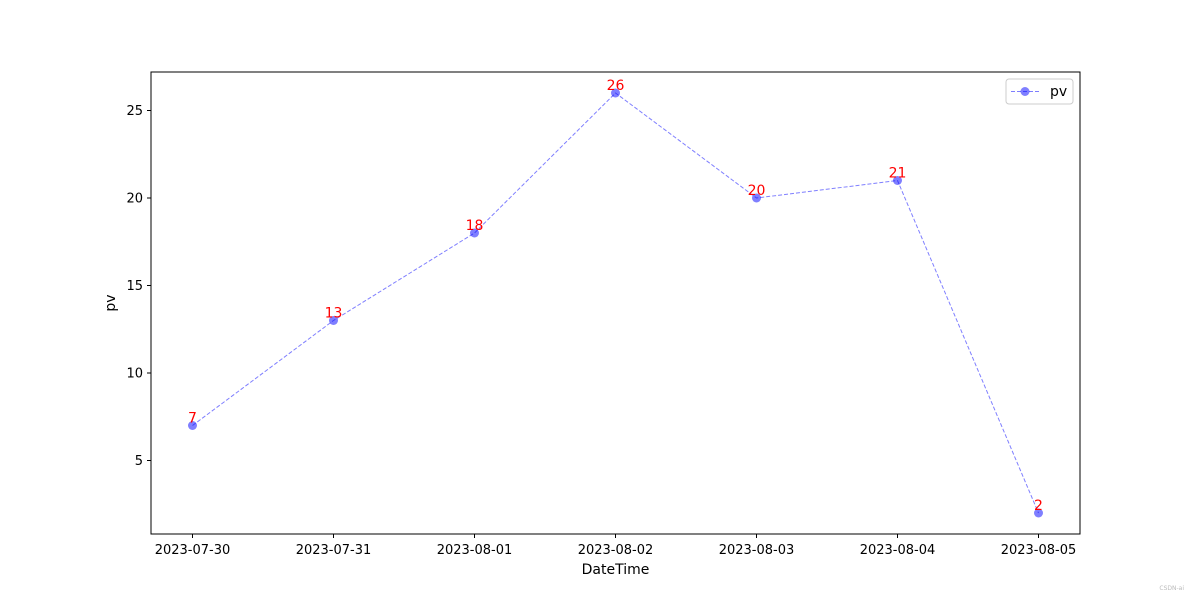 The width and height of the screenshot is (1200, 600). Describe the element at coordinates (475, 226) in the screenshot. I see `data-label: 18` at that location.